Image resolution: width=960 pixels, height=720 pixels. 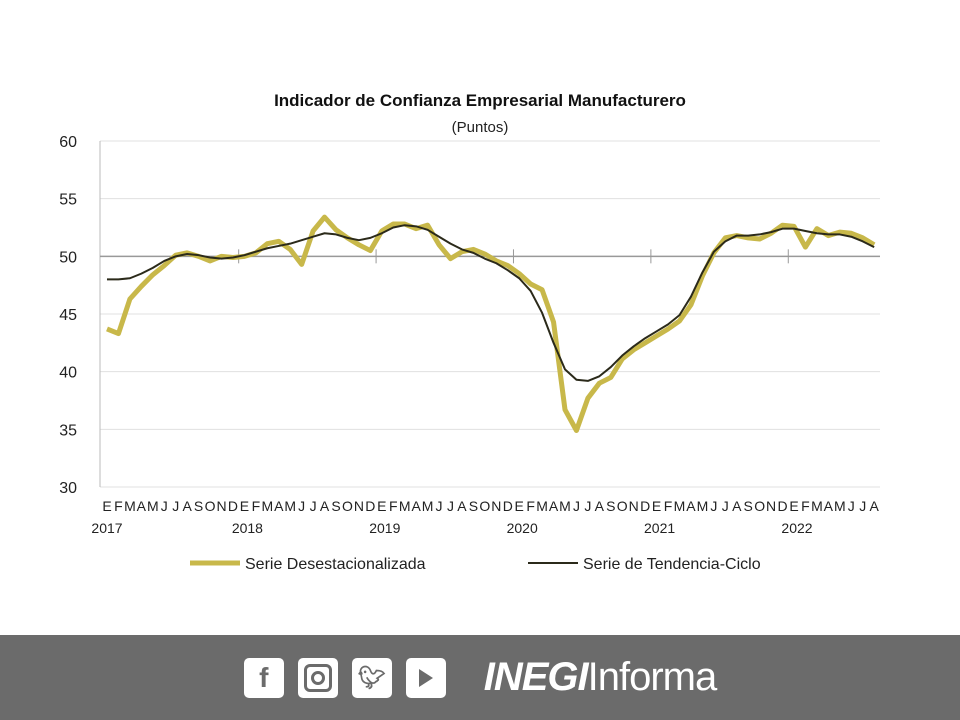 What do you see at coordinates (480, 127) in the screenshot?
I see `chart-subtitle: (Puntos)` at bounding box center [480, 127].